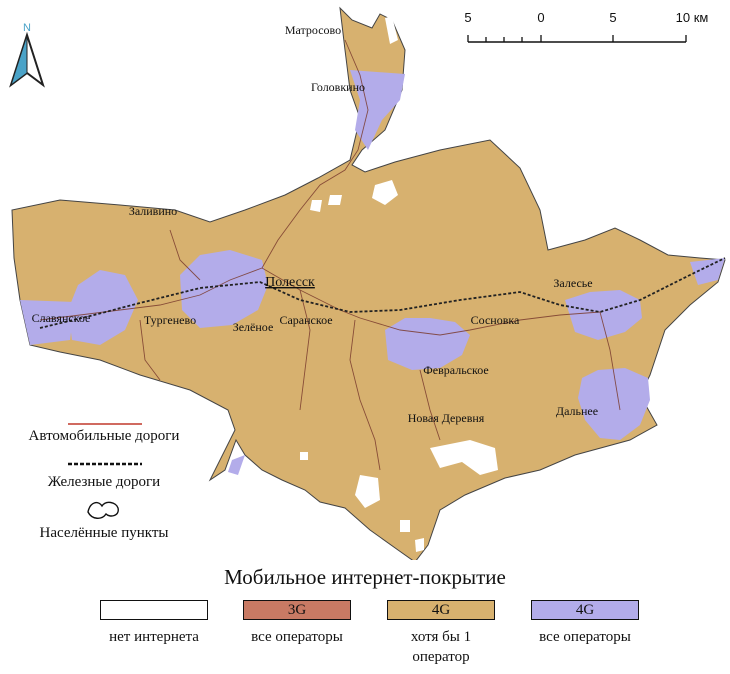  Describe the element at coordinates (153, 211) in the screenshot. I see `svg-text: Заливино` at that location.